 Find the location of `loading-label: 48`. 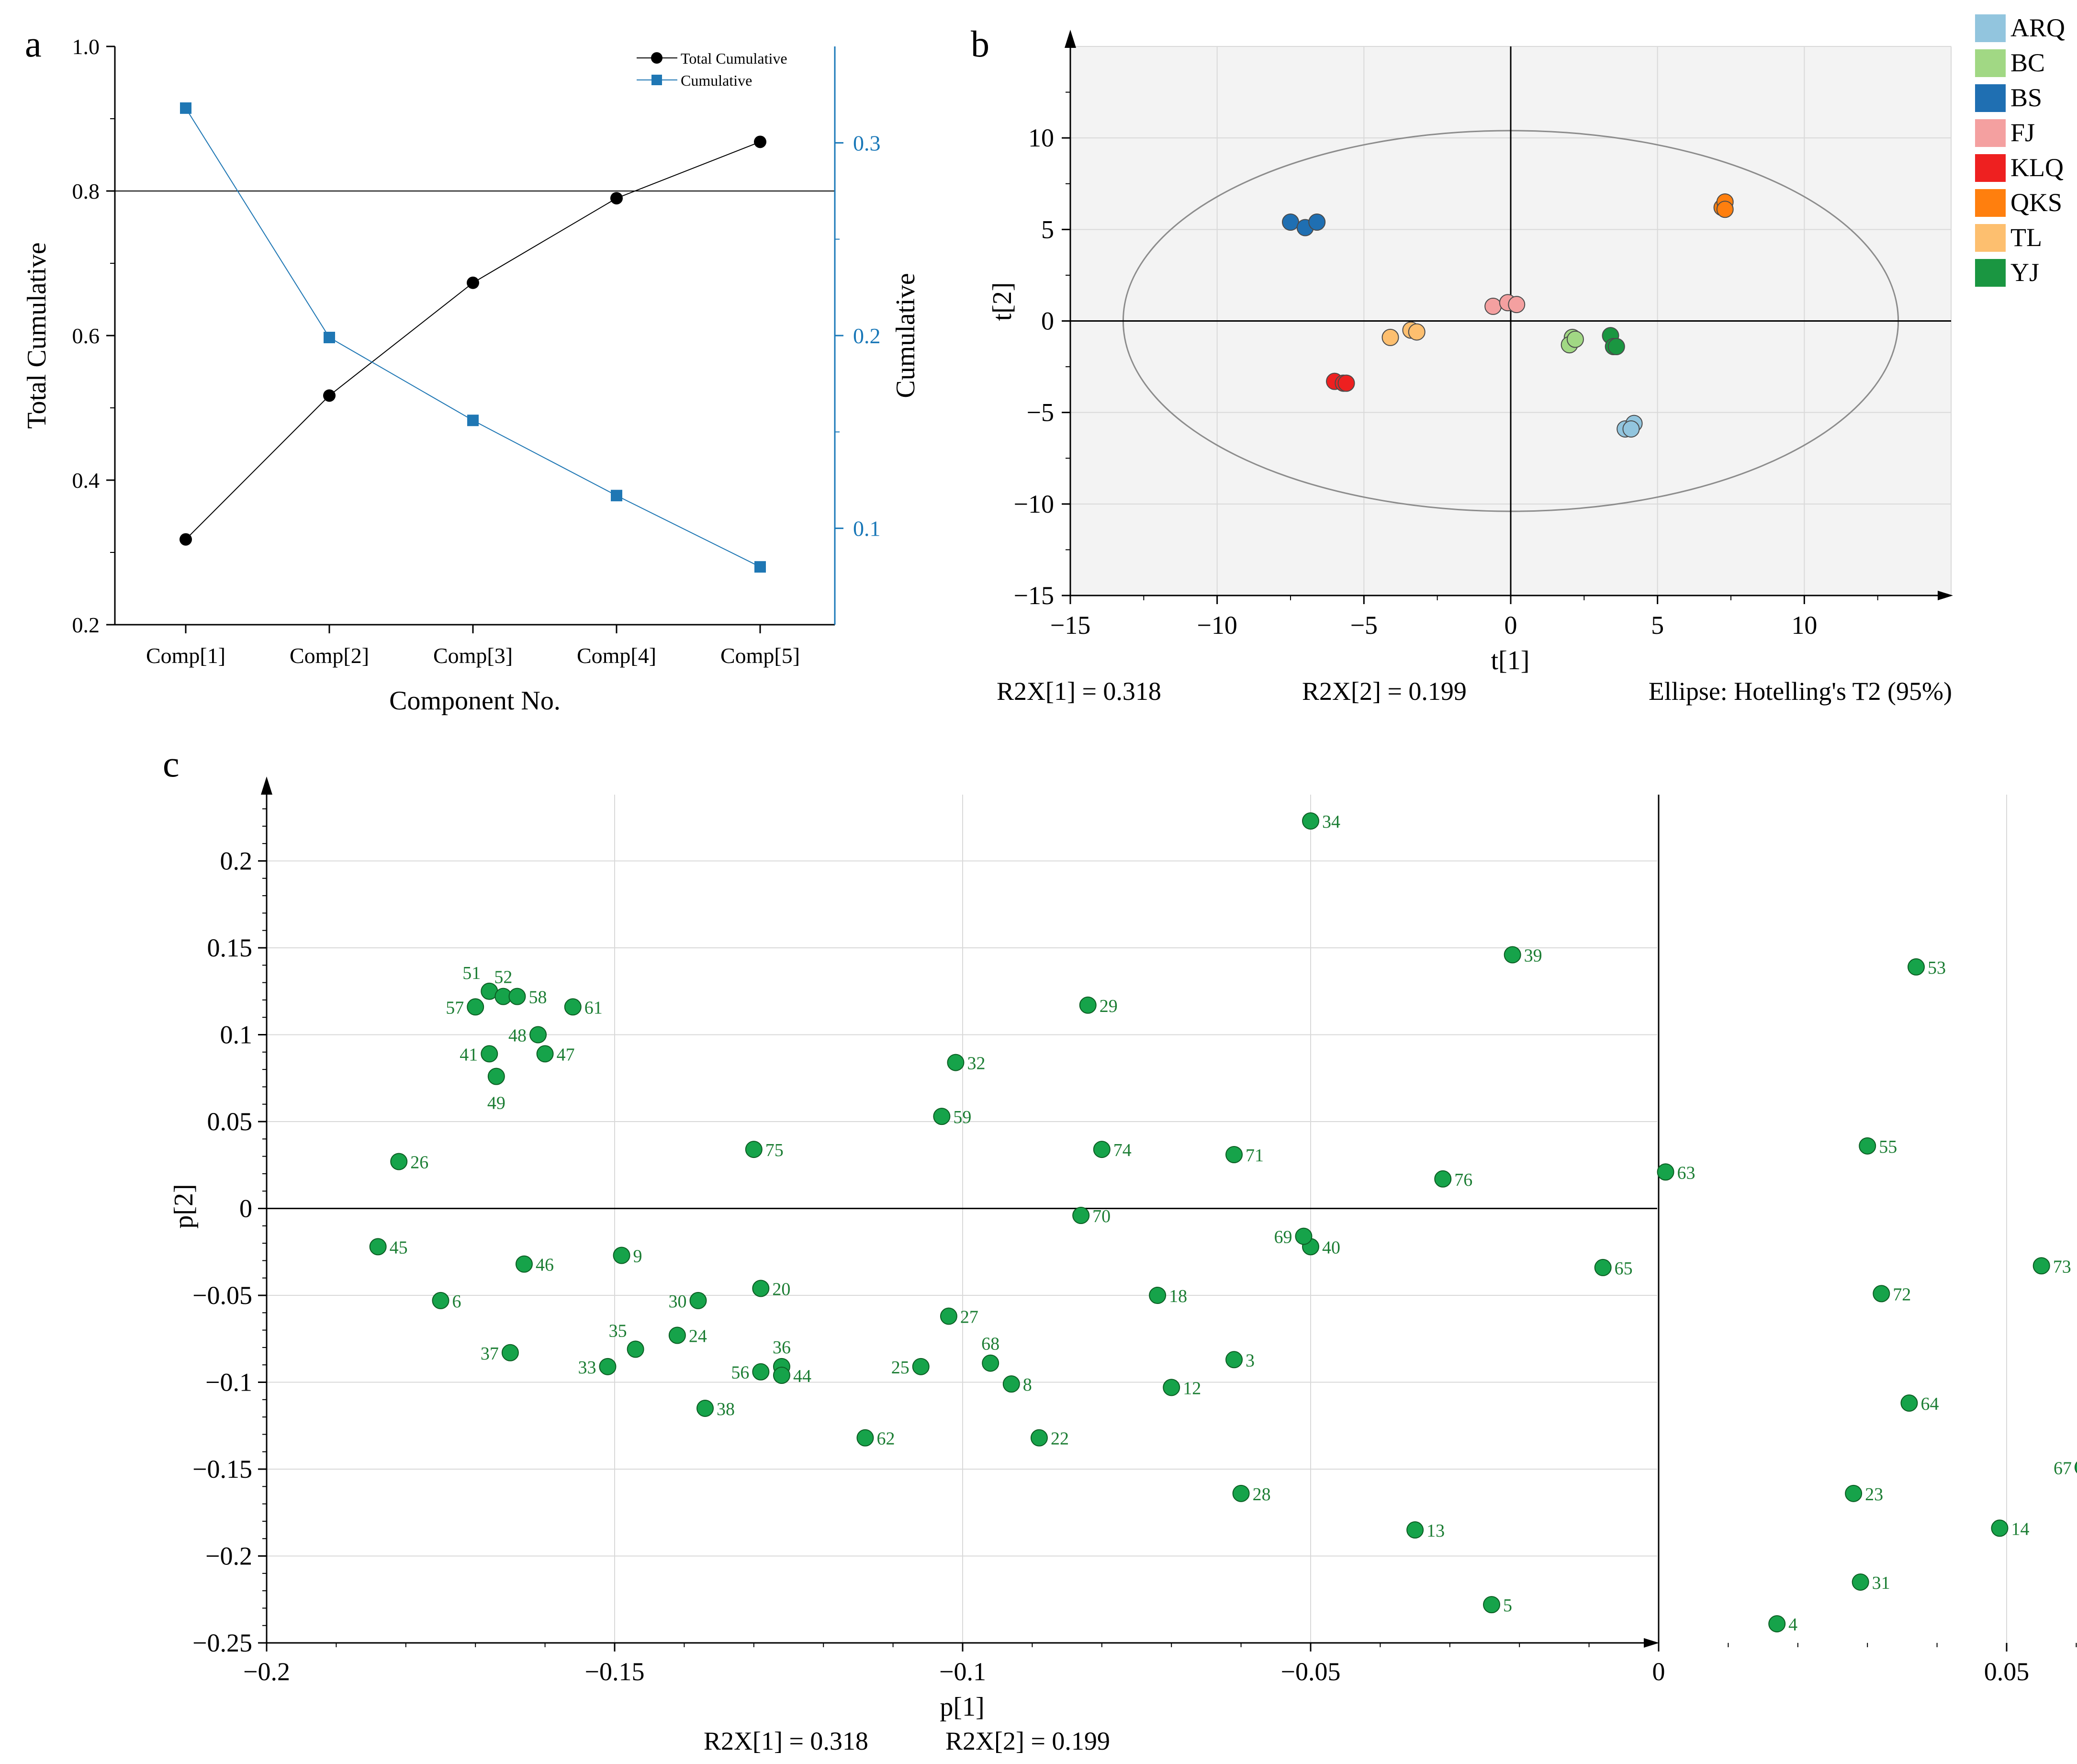

loading-label: 48 is located at coordinates (517, 1036).